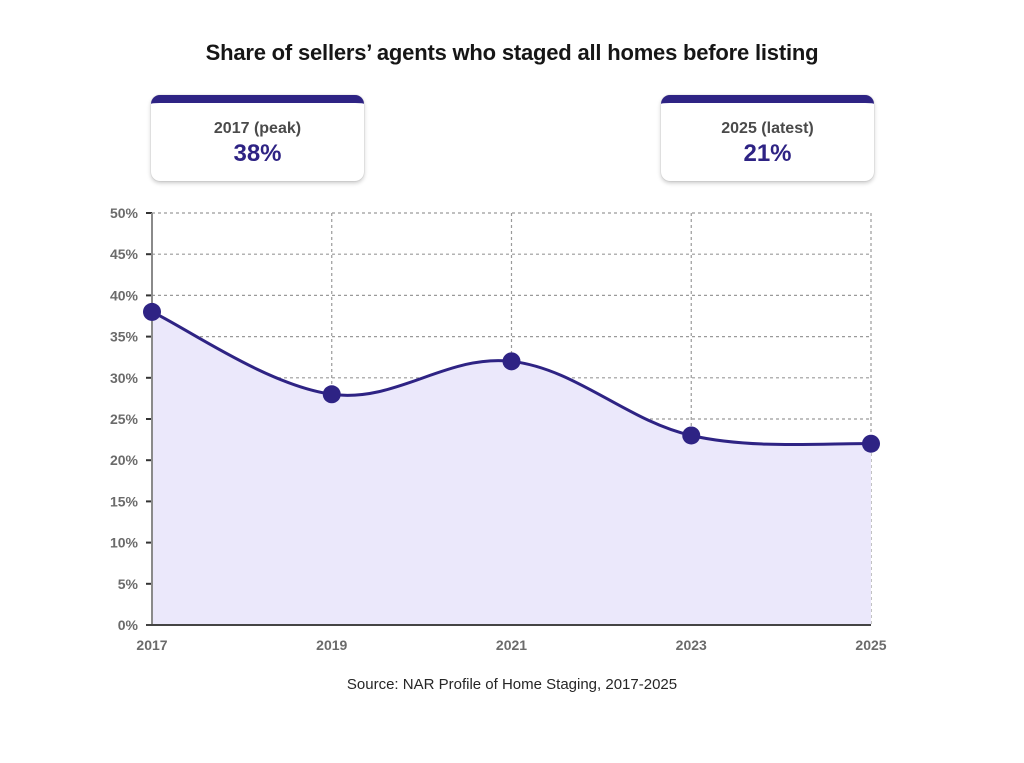  Describe the element at coordinates (257, 128) in the screenshot. I see `peak-callout-label: 2017 (peak)` at that location.